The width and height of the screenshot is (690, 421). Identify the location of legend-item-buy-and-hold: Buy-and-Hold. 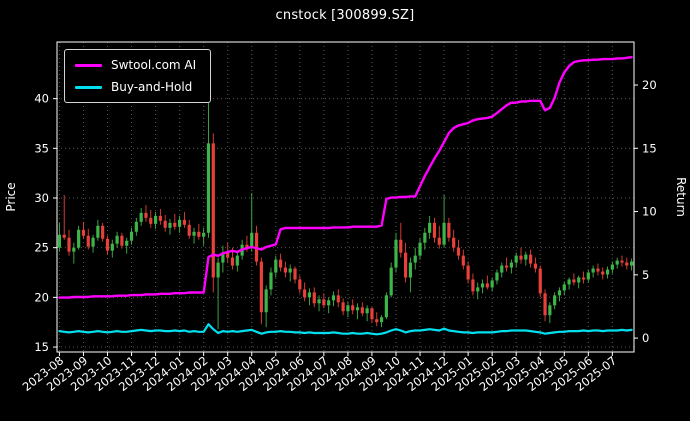
(135, 87).